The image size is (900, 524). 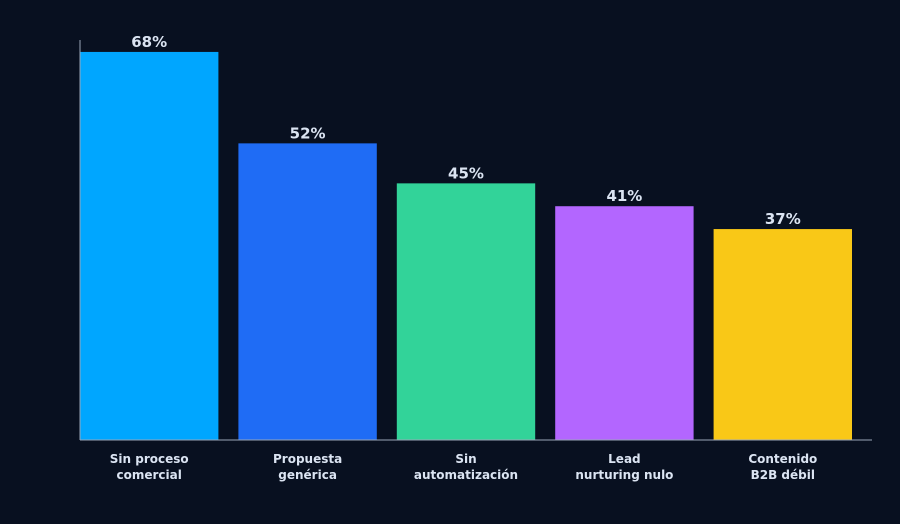 What do you see at coordinates (307, 467) in the screenshot?
I see `category-label-2: Propuesta genérica` at bounding box center [307, 467].